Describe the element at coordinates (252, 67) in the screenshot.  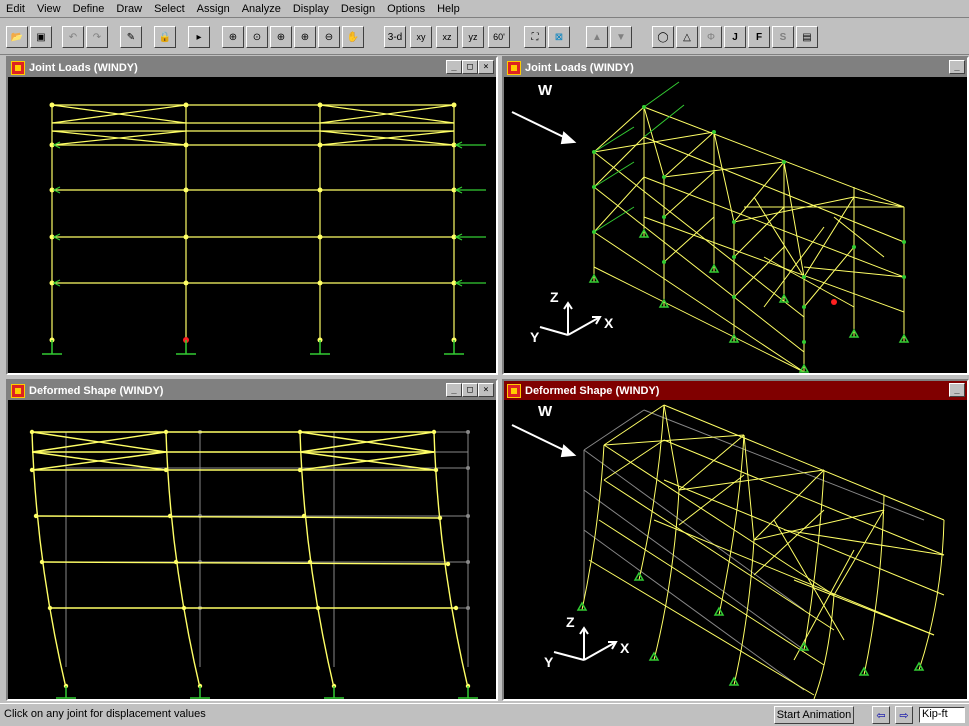
I see `pane-title-bar: Joint Loads (WINDY) _ □ ×` at that location.